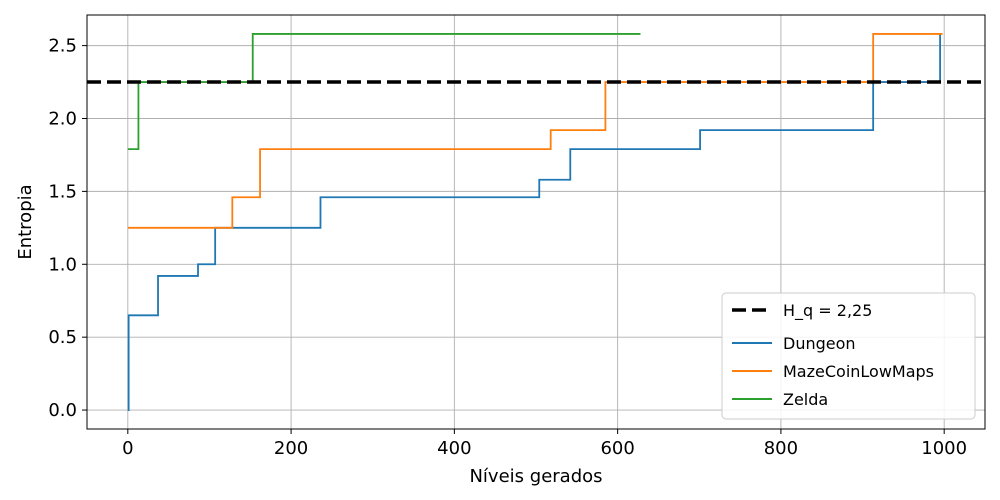 The image size is (1000, 500). I want to click on x-tick-label: 800, so click(781, 448).